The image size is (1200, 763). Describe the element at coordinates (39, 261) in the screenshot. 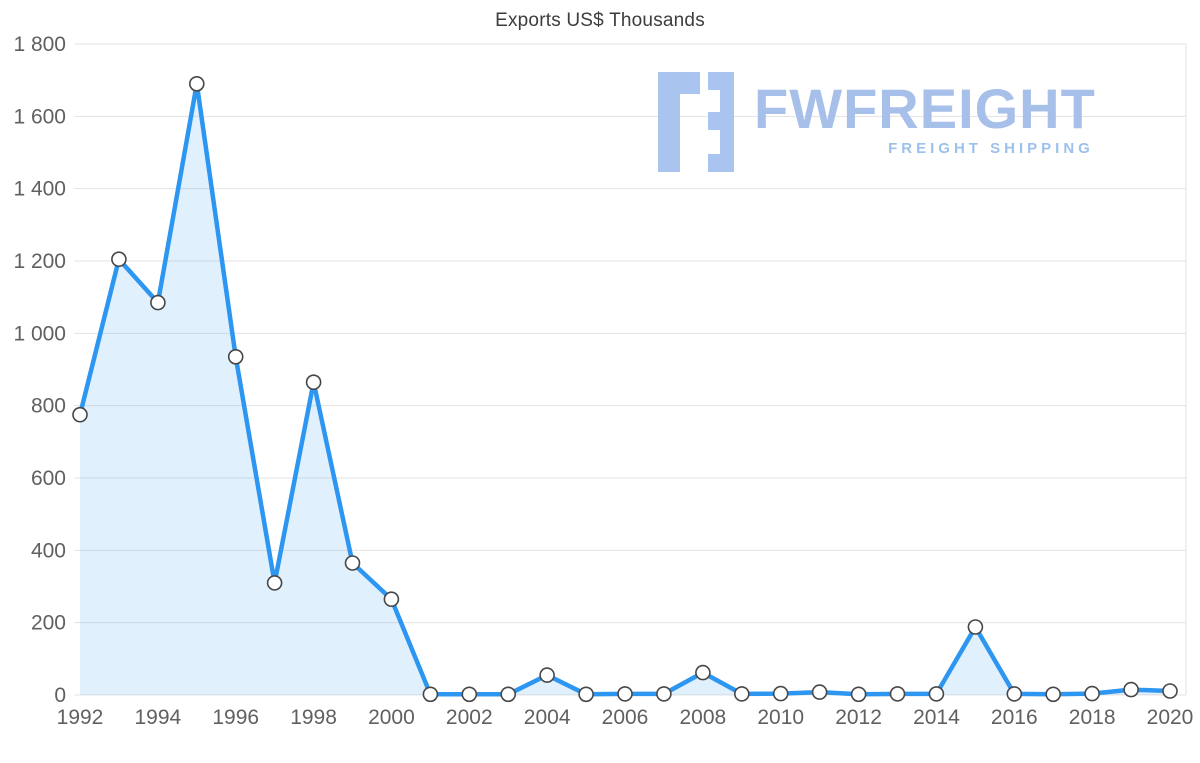

I see `y-tick-label: 1 200` at that location.